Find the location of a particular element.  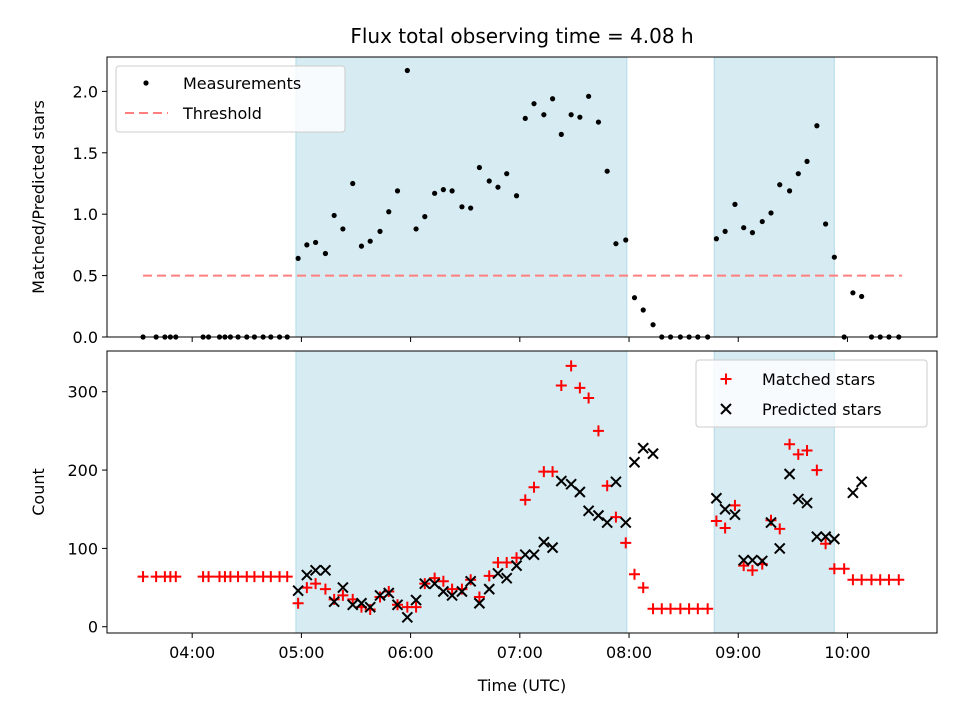

legend-label-predicted: Predicted stars is located at coordinates (822, 409).